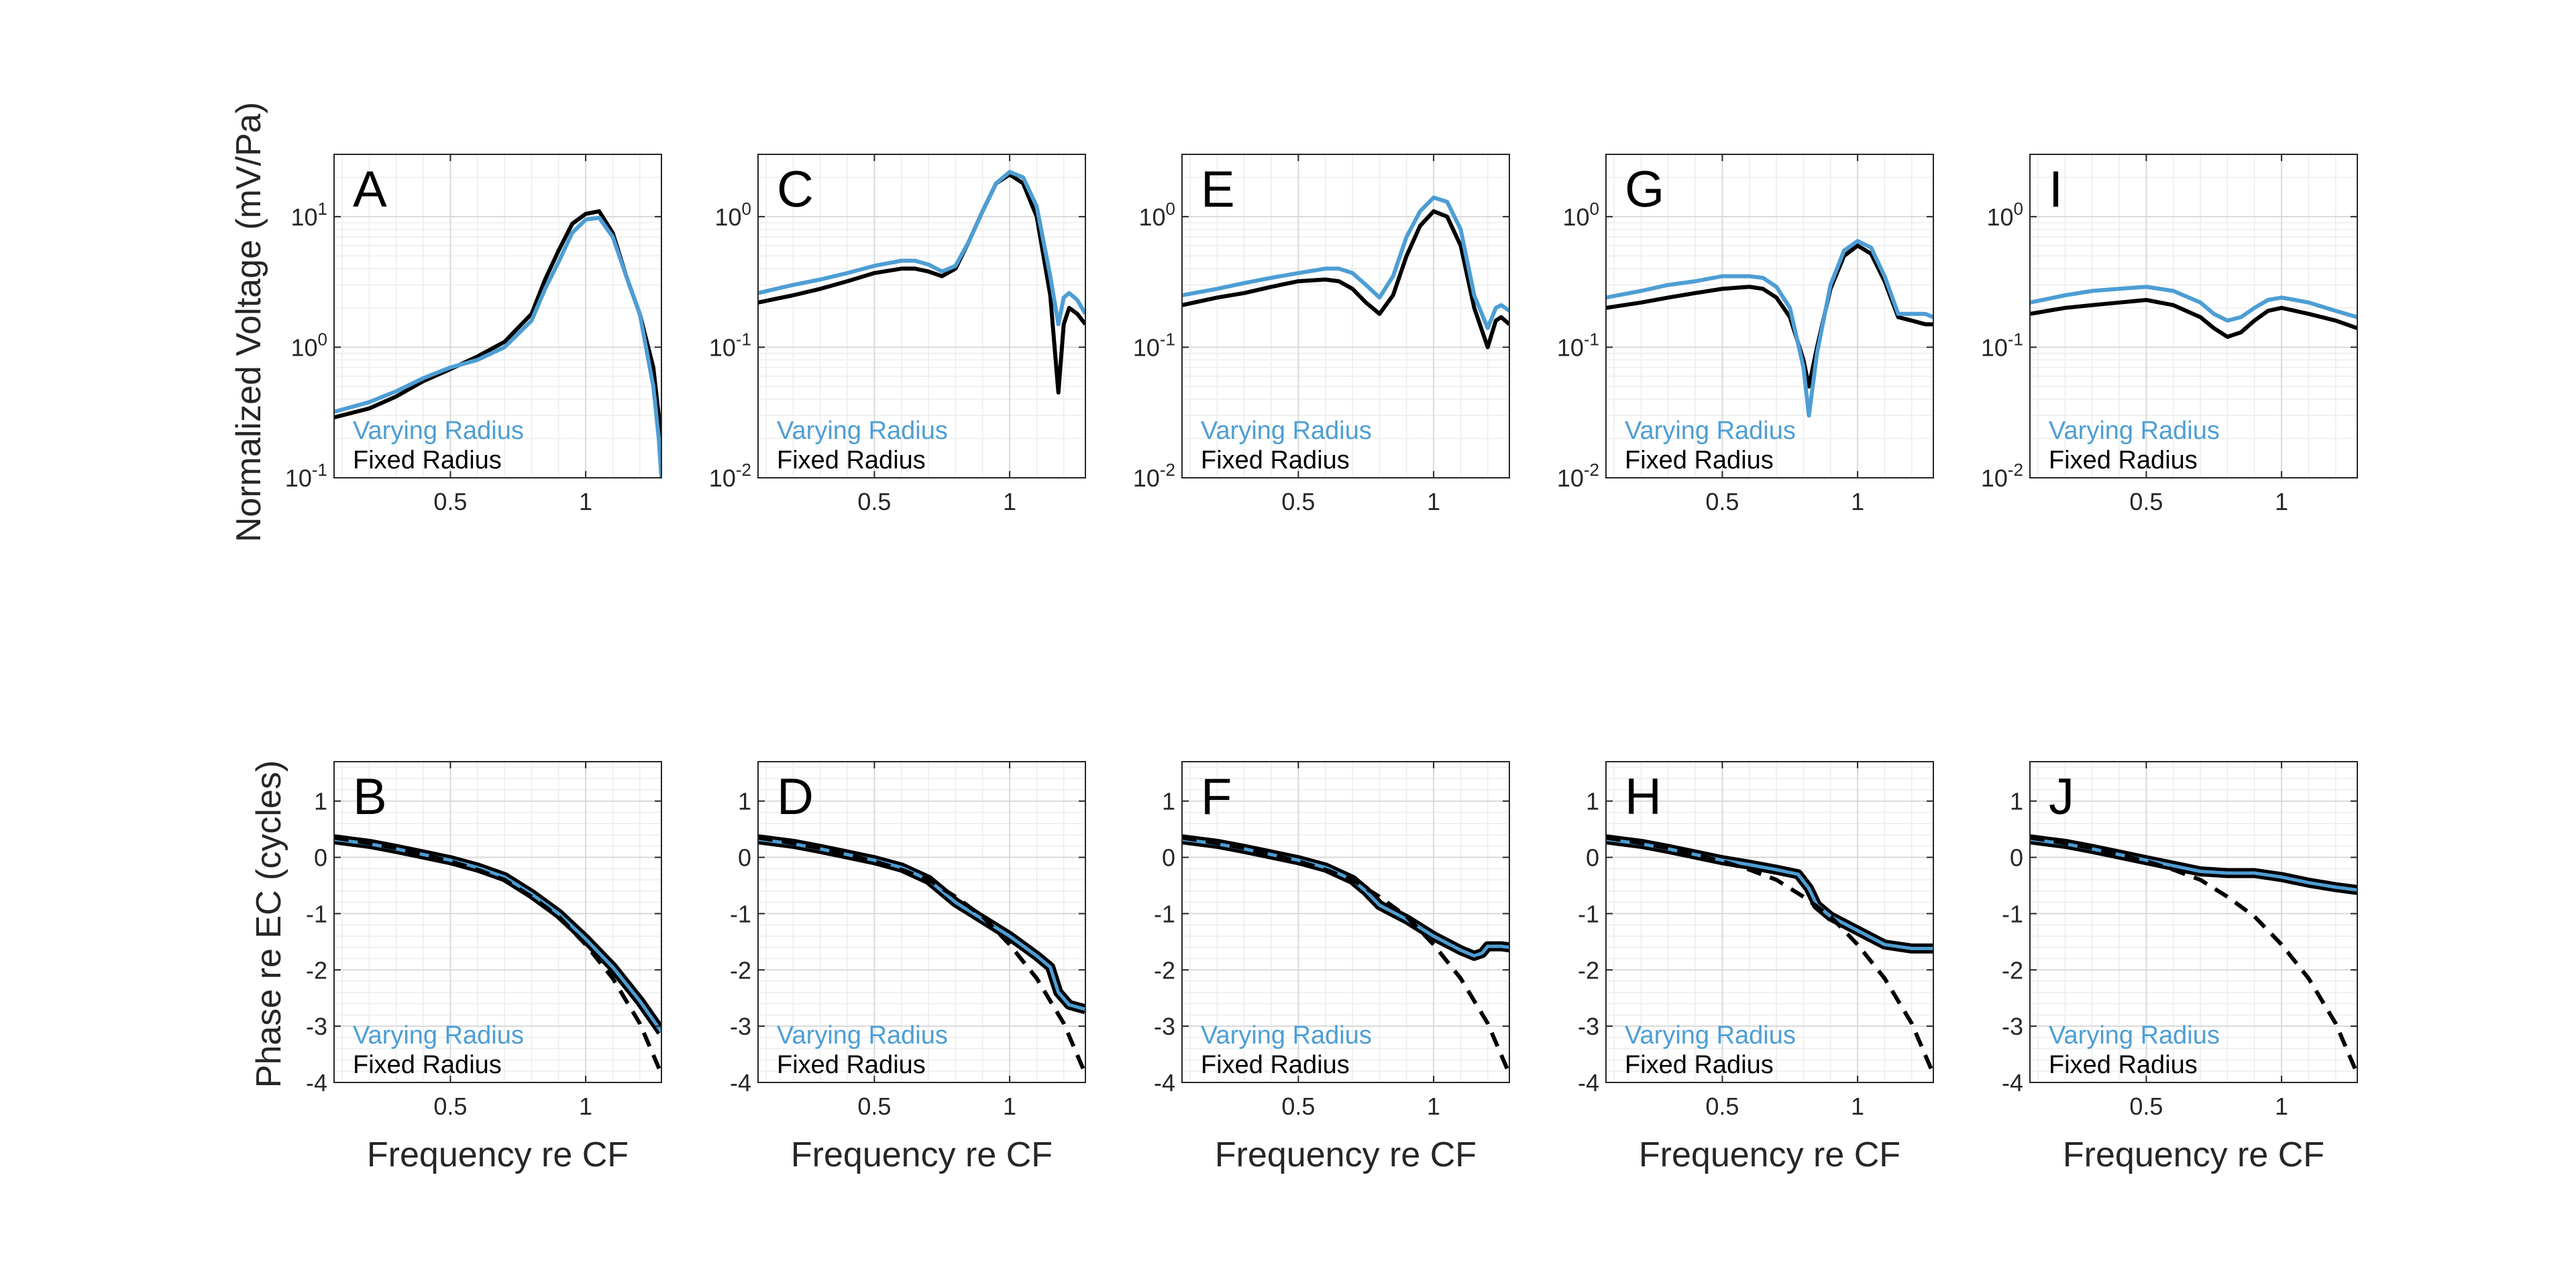 The height and width of the screenshot is (1267, 2576). Describe the element at coordinates (248, 322) in the screenshot. I see `top-row-ylabel: Normalized Voltage (mV/Pa)` at that location.